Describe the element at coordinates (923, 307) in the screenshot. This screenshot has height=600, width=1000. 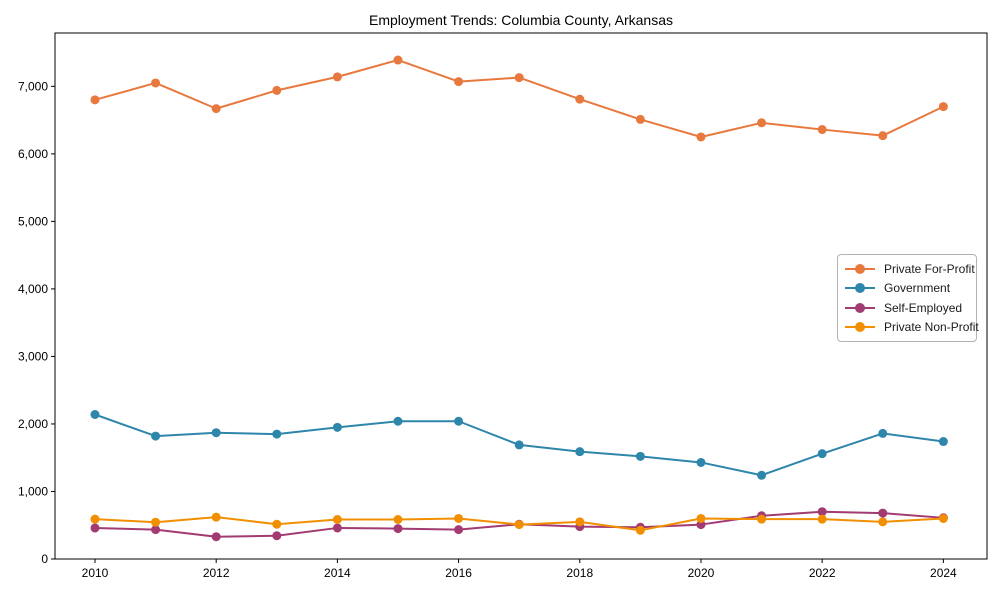
I see `legend-label: Self-Employed` at that location.